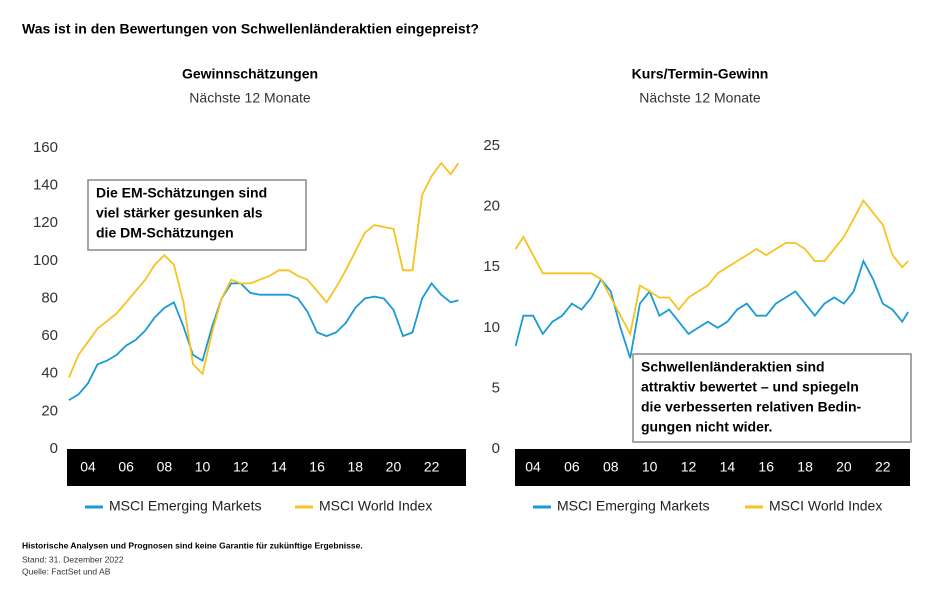  Describe the element at coordinates (49, 297) in the screenshot. I see `y-tick-label: 80` at that location.